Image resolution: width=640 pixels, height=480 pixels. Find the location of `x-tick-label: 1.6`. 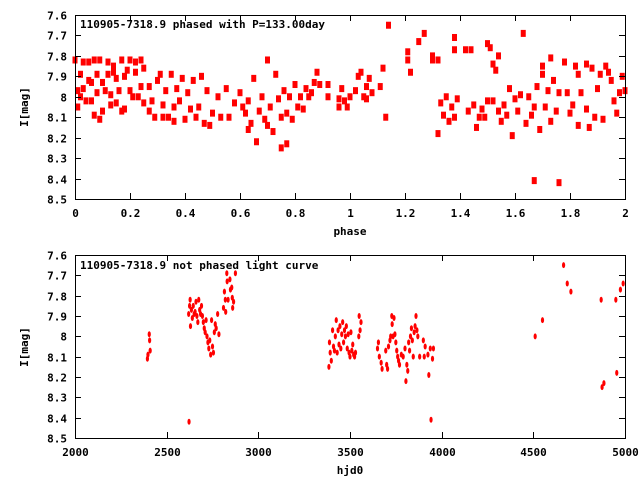

x-tick-label: 1.6 is located at coordinates (516, 213).